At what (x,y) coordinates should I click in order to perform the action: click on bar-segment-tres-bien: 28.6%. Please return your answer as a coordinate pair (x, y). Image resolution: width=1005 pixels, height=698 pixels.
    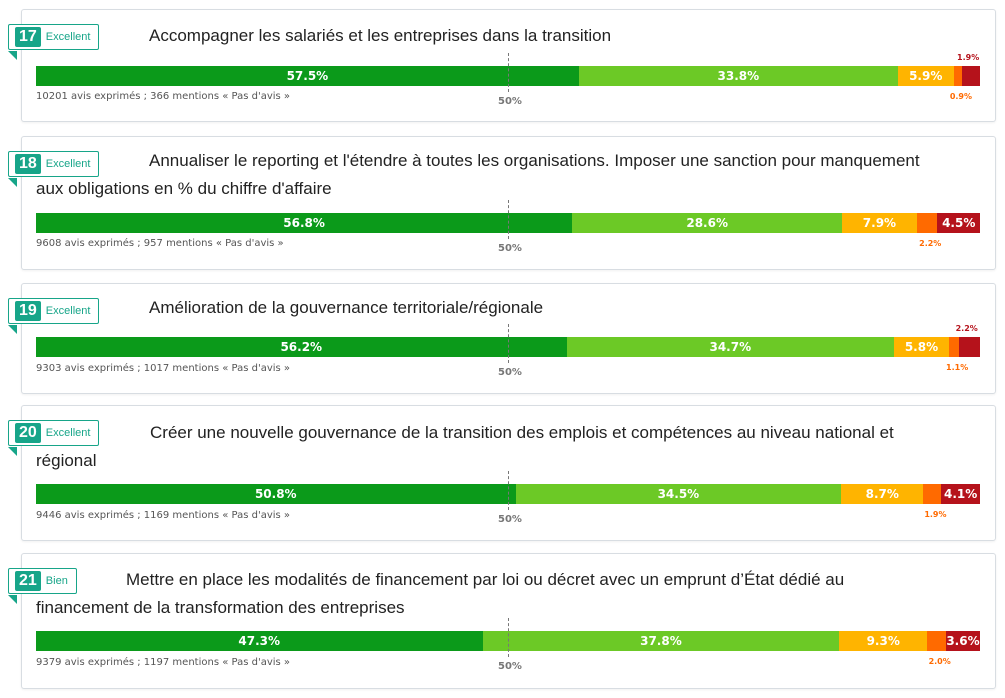
    Looking at the image, I should click on (707, 223).